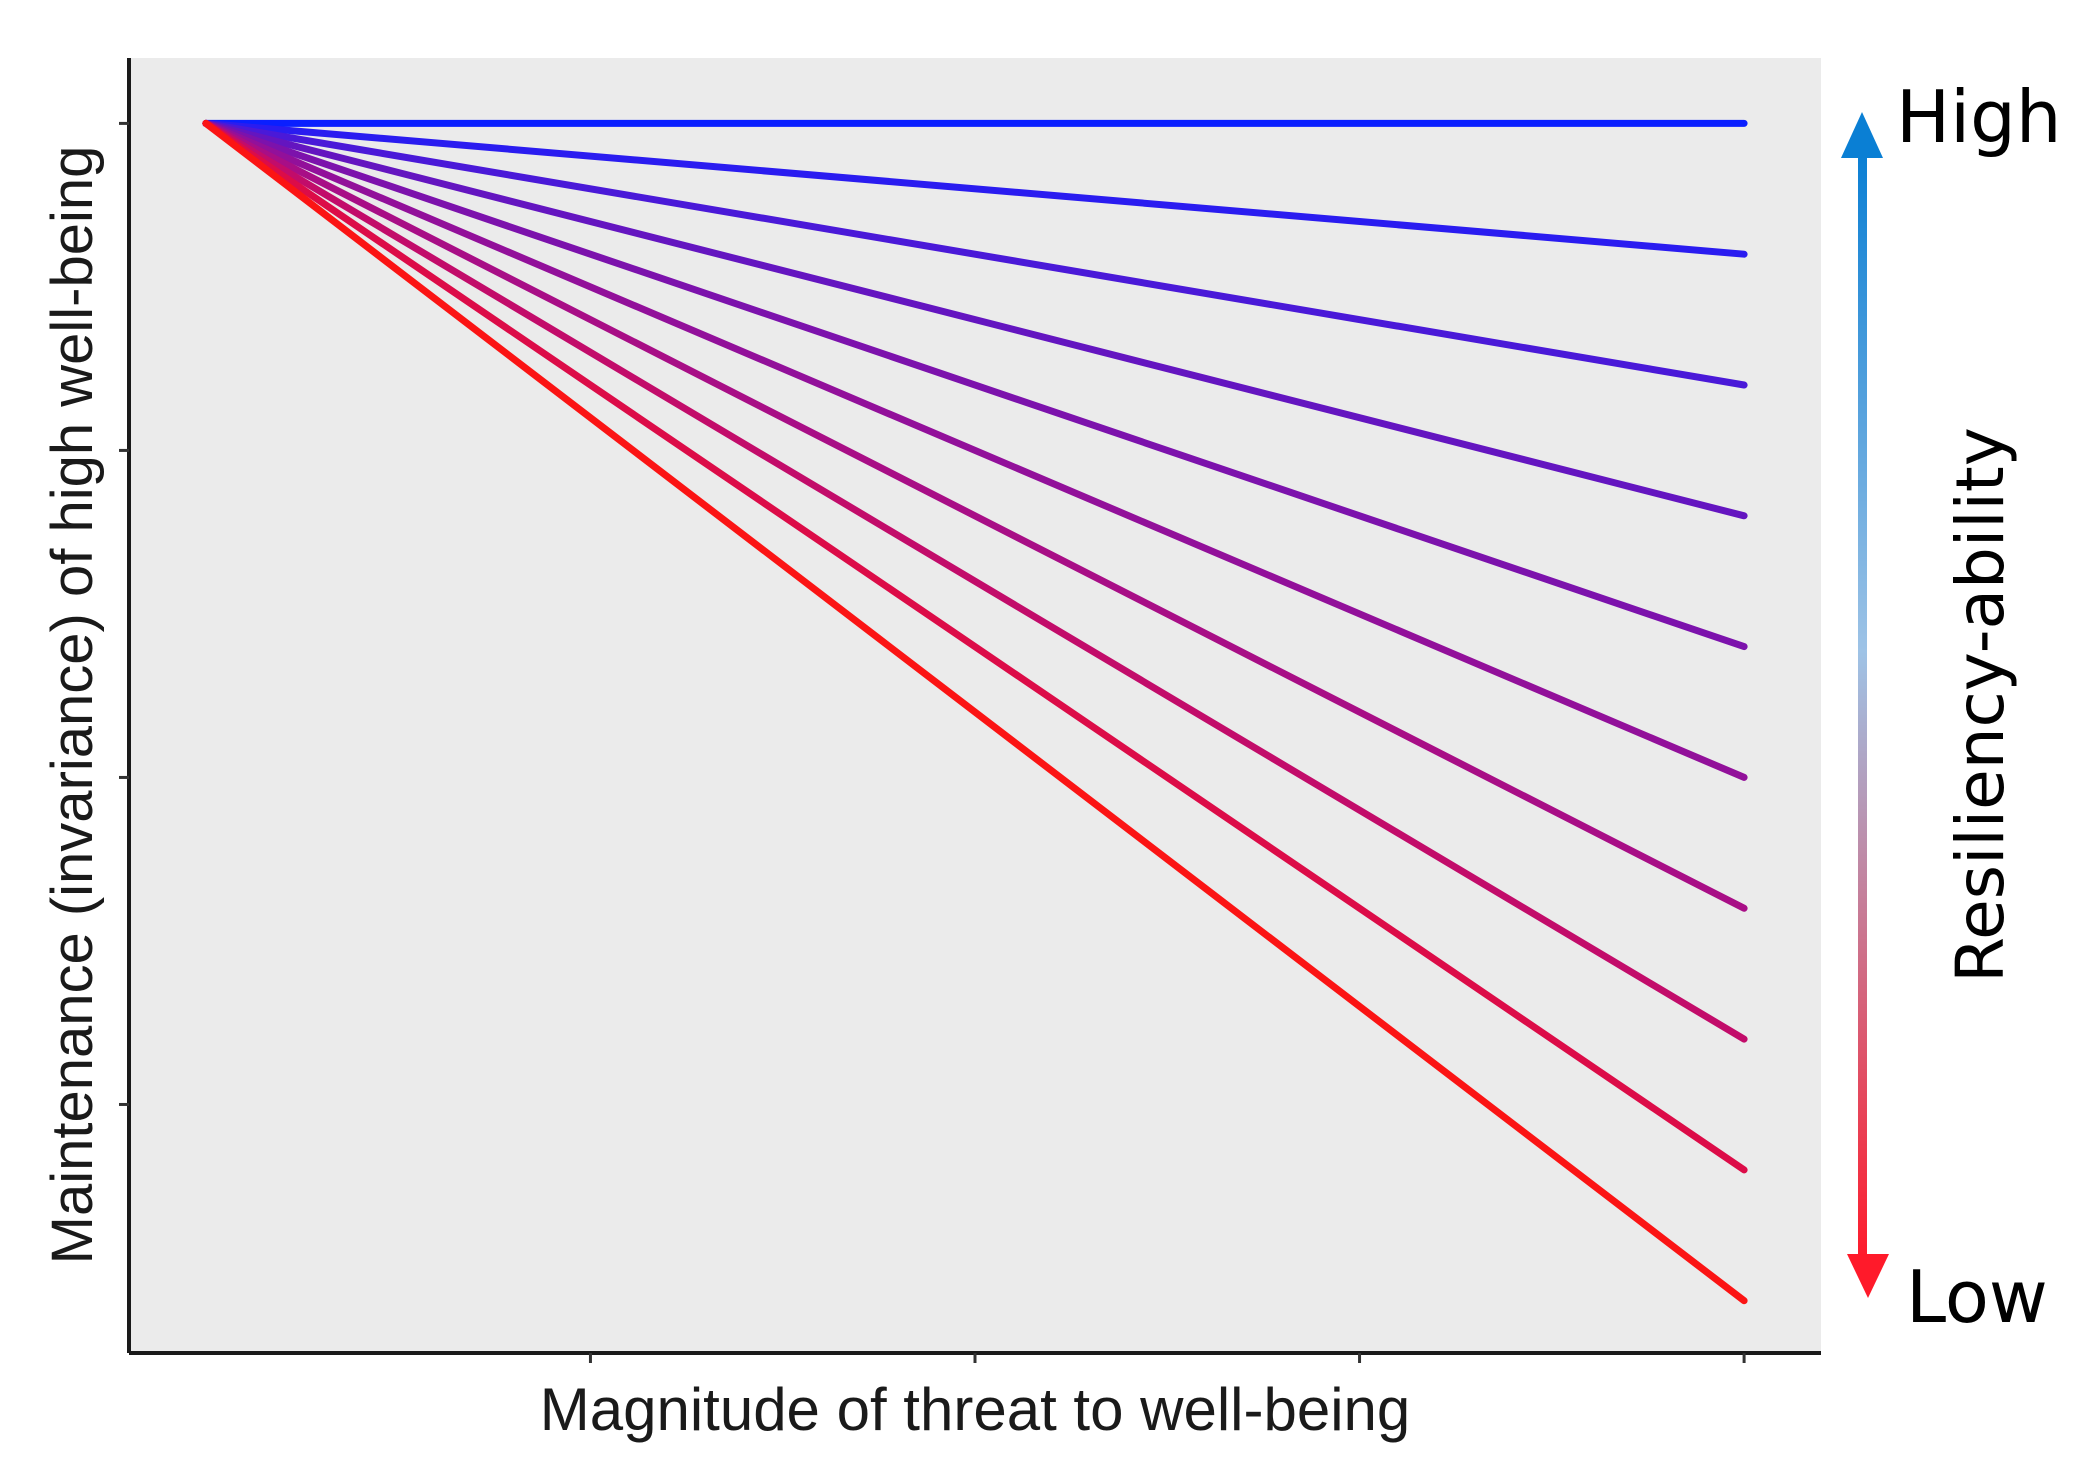 Image resolution: width=2096 pixels, height=1469 pixels. Describe the element at coordinates (1862, 135) in the screenshot. I see `arrow-head-up` at that location.